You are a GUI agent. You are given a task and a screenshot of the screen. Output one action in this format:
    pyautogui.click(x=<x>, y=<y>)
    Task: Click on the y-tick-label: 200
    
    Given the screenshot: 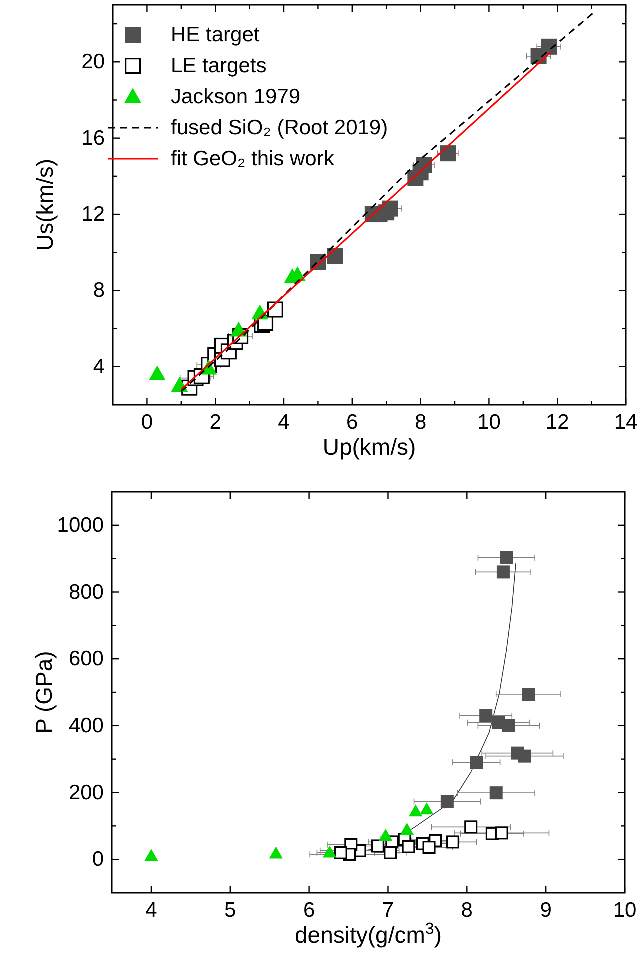 What is the action you would take?
    pyautogui.click(x=86, y=792)
    